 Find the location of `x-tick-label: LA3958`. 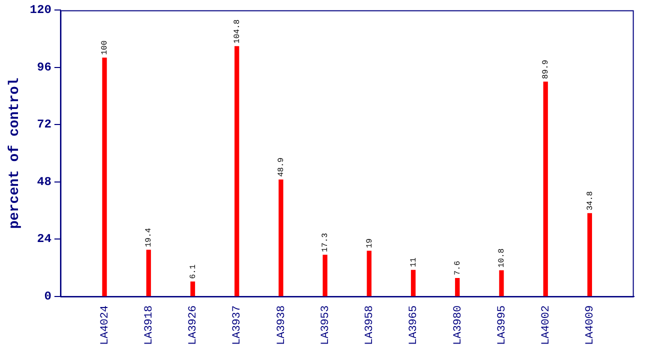

x-tick-label: LA3958 is located at coordinates (370, 325).